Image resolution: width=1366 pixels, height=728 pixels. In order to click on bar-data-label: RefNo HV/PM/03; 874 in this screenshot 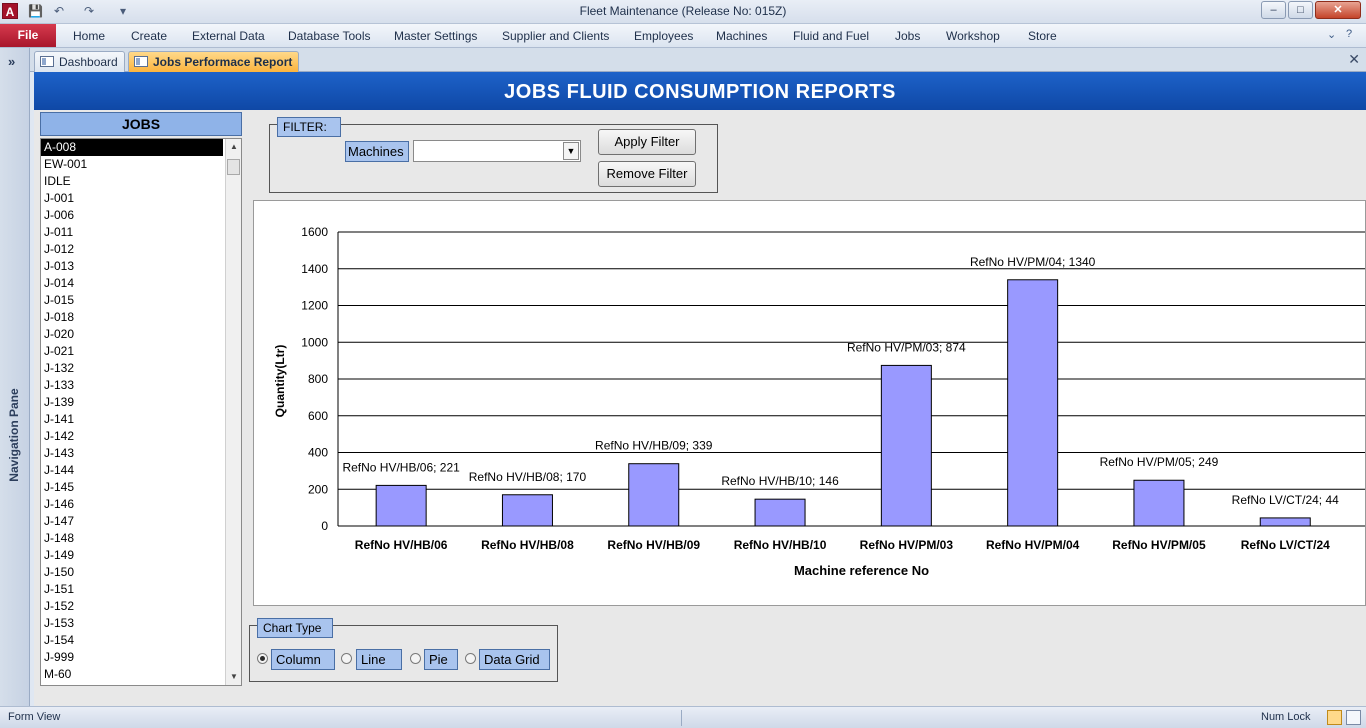, I will do `click(906, 347)`.